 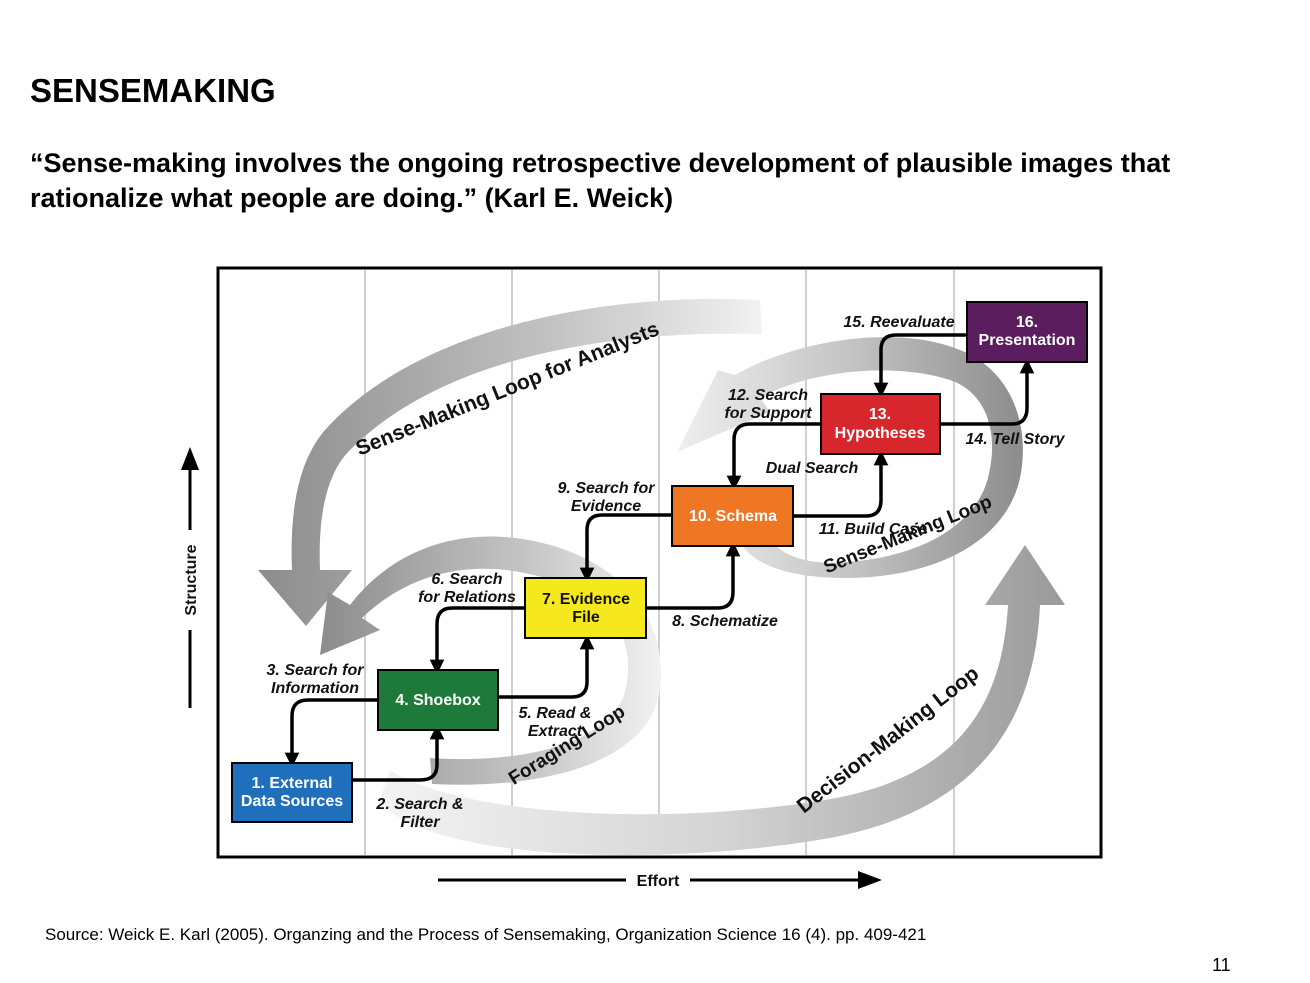 I want to click on svg-text: 2. Search &, so click(x=419, y=804).